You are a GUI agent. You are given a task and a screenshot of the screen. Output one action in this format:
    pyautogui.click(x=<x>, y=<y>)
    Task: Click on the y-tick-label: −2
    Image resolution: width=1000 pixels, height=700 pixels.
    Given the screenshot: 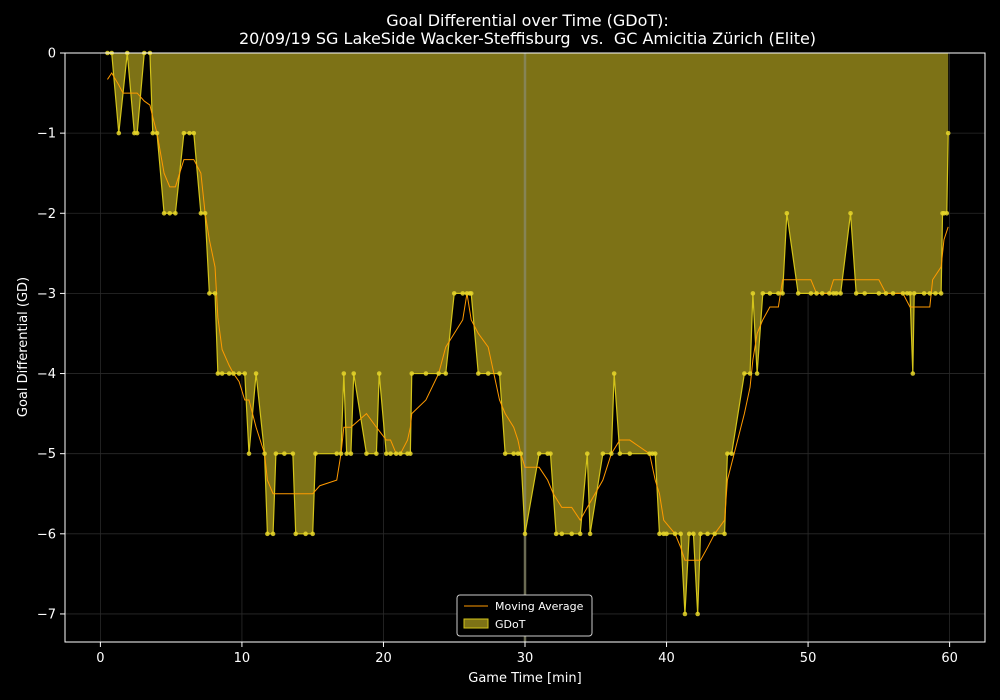 What is the action you would take?
    pyautogui.click(x=46, y=214)
    